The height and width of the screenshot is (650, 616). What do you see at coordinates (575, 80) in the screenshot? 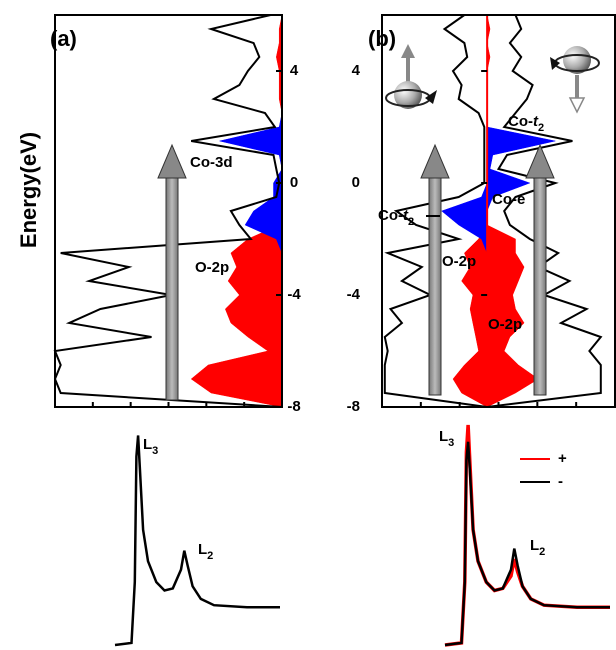
I see `spin-down-icon` at bounding box center [575, 80].